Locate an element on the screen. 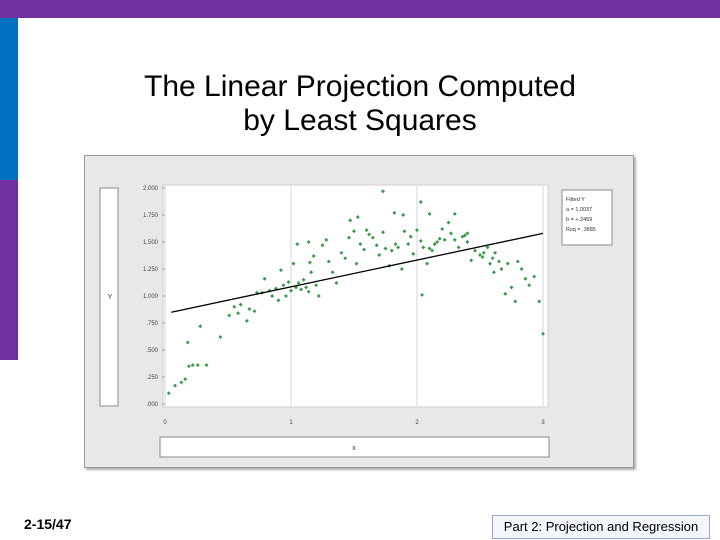 The width and height of the screenshot is (720, 540). y-tick-label: 1.500 is located at coordinates (151, 243).